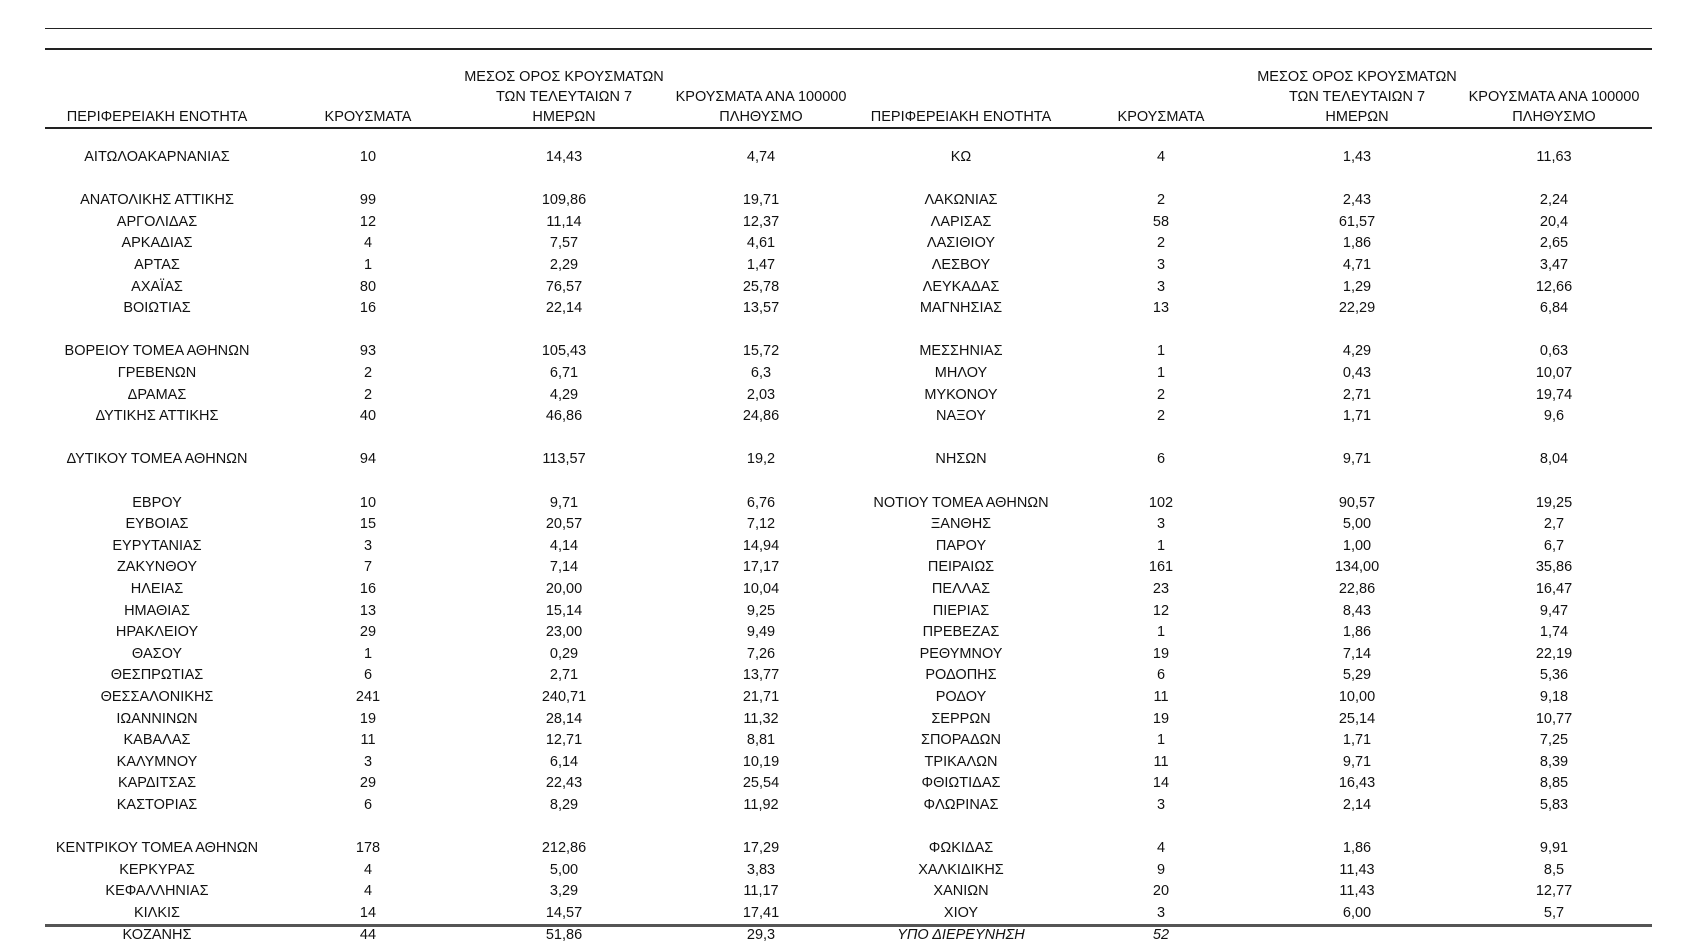 The image size is (1700, 948). Describe the element at coordinates (761, 869) in the screenshot. I see `cell-cases-per-100k: 3,83` at that location.